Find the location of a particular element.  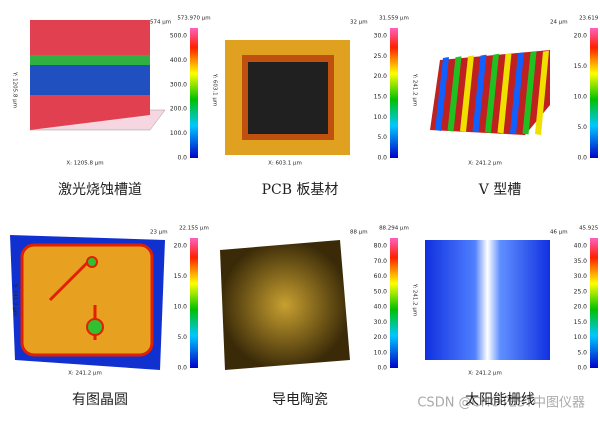

x-axis-label: X: 603.1 µm is located at coordinates (285, 164).